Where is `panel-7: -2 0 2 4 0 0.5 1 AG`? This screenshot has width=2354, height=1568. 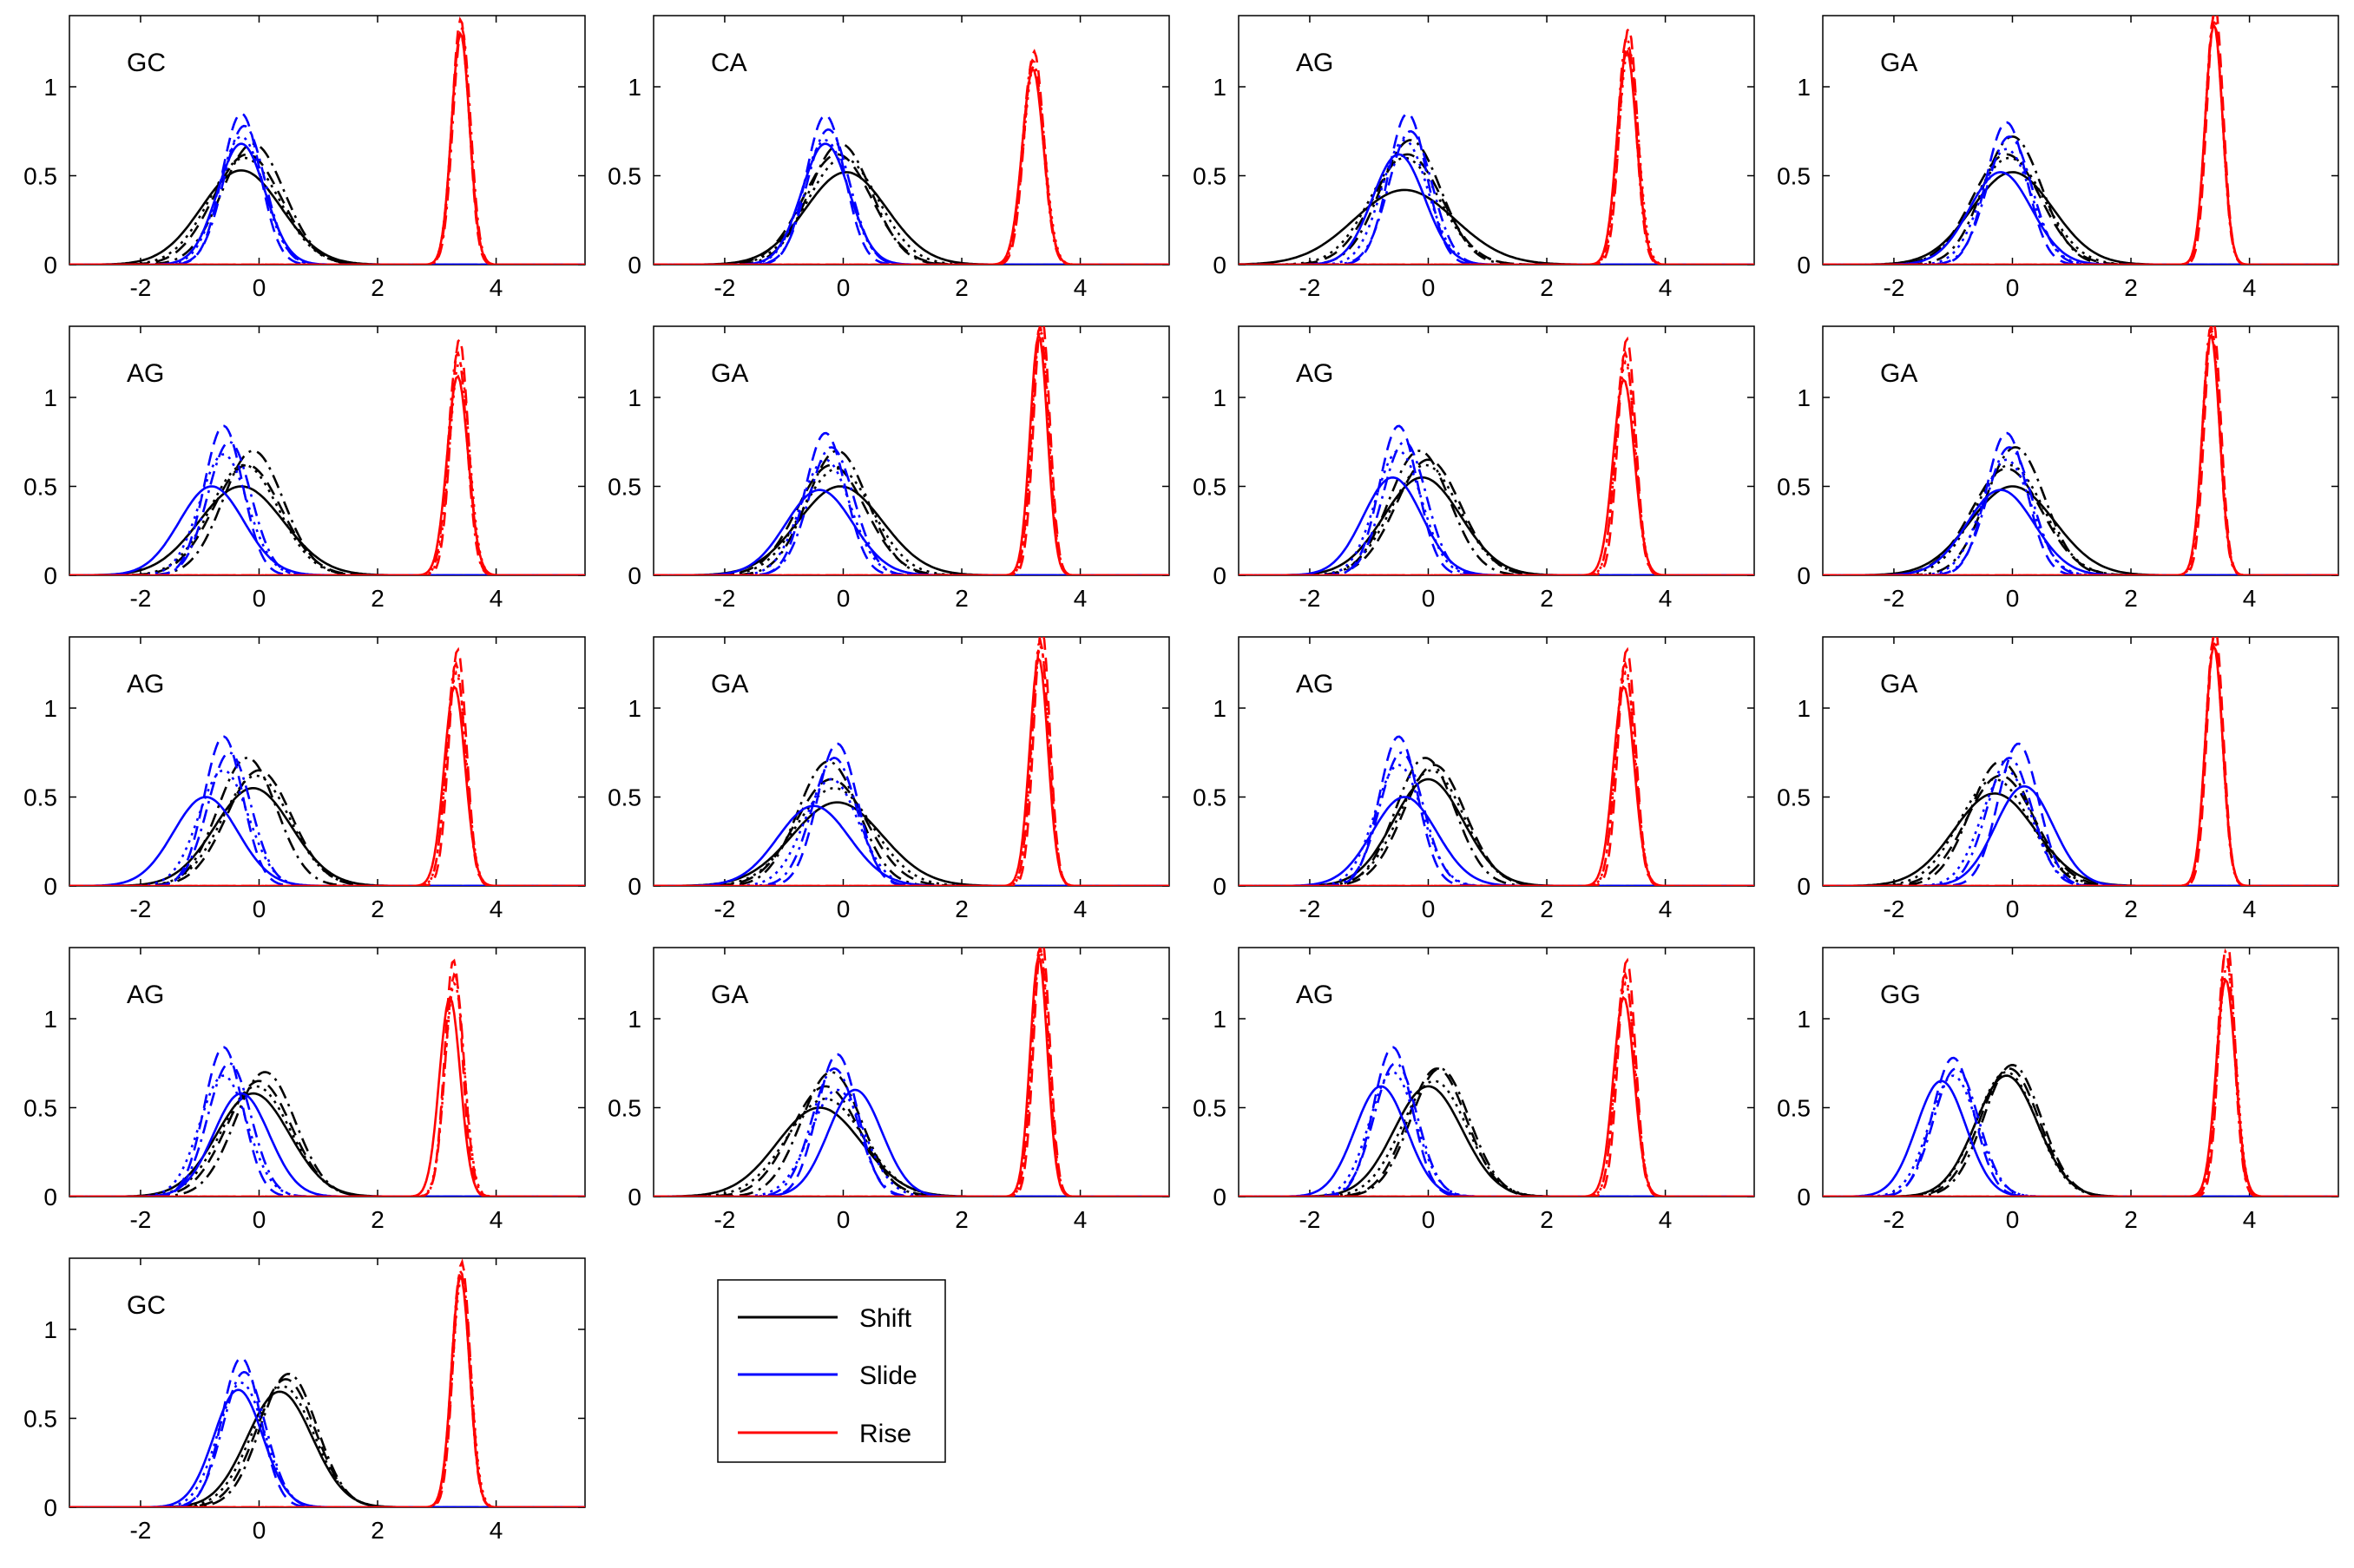
panel-7: -2 0 2 4 0 0.5 1 AG is located at coordinates (1474, 468).